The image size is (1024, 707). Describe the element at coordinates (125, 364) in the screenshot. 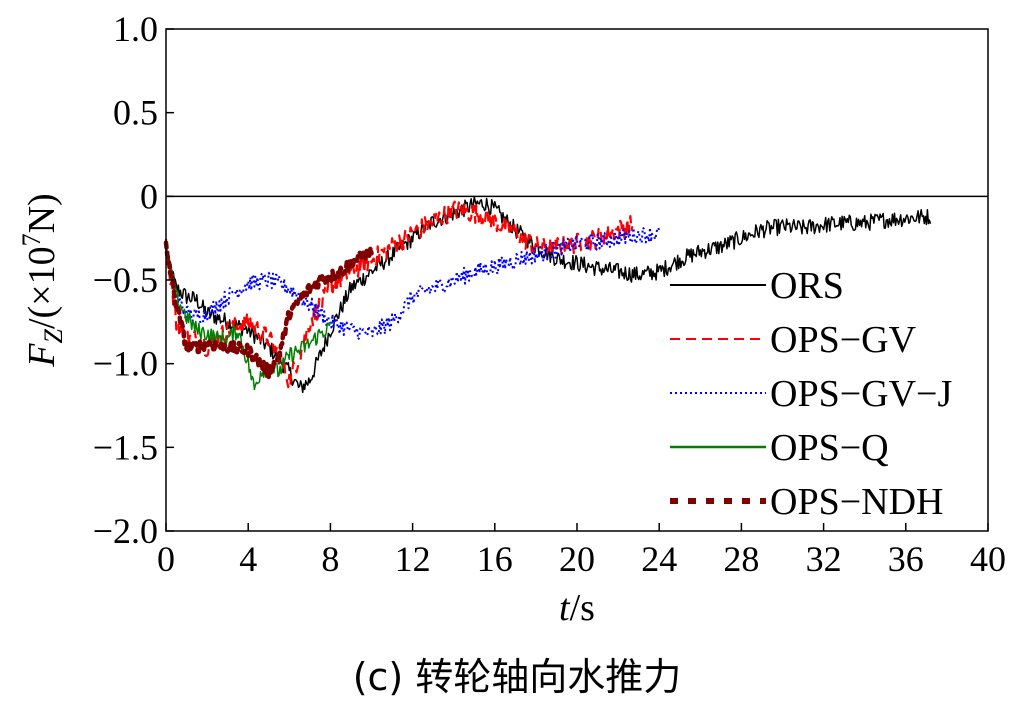

I see `y-tick-label: −1.0` at that location.